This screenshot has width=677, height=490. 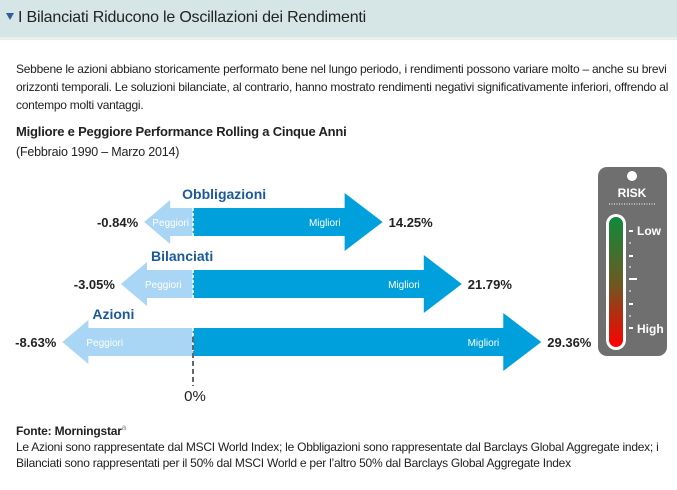 I want to click on source-text: Fonte: Morningstar, so click(x=69, y=431).